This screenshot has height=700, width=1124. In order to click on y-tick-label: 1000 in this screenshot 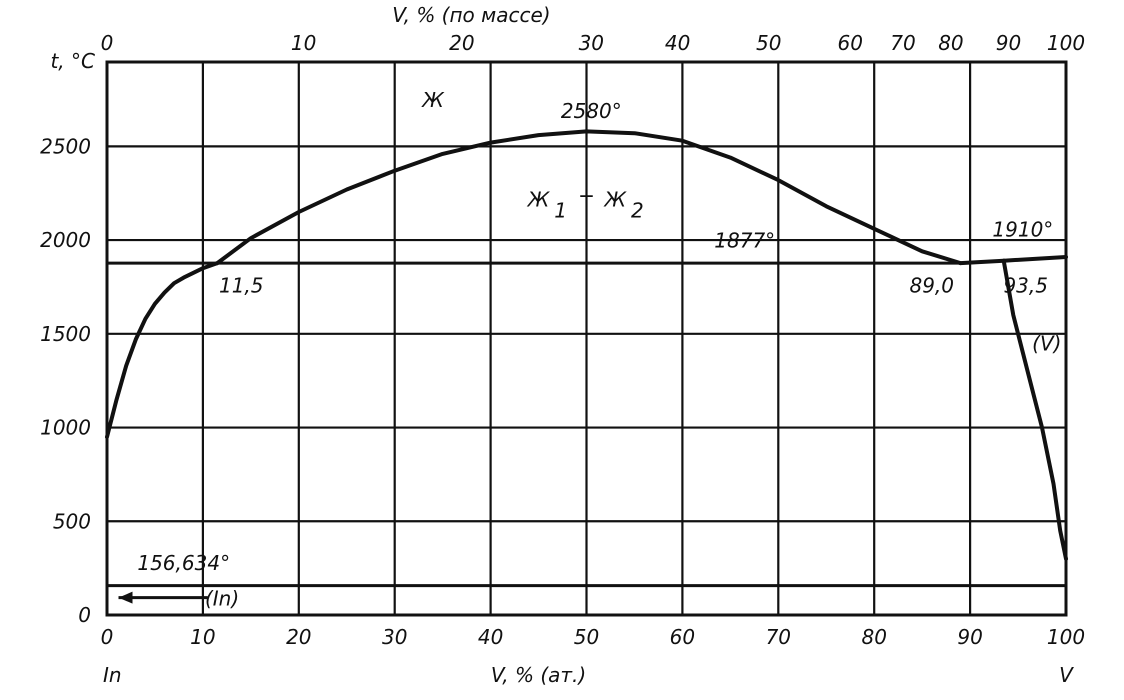, I will do `click(65, 428)`.